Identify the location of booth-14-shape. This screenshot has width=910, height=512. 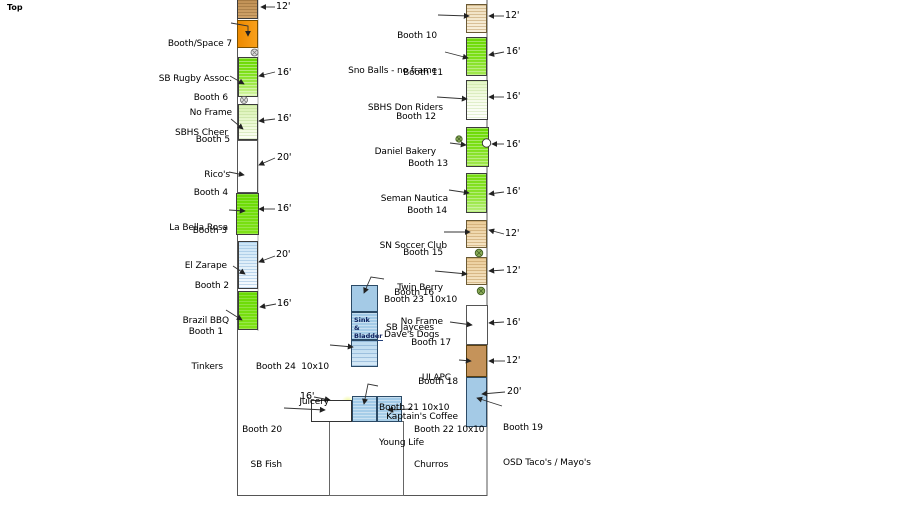
(476, 193).